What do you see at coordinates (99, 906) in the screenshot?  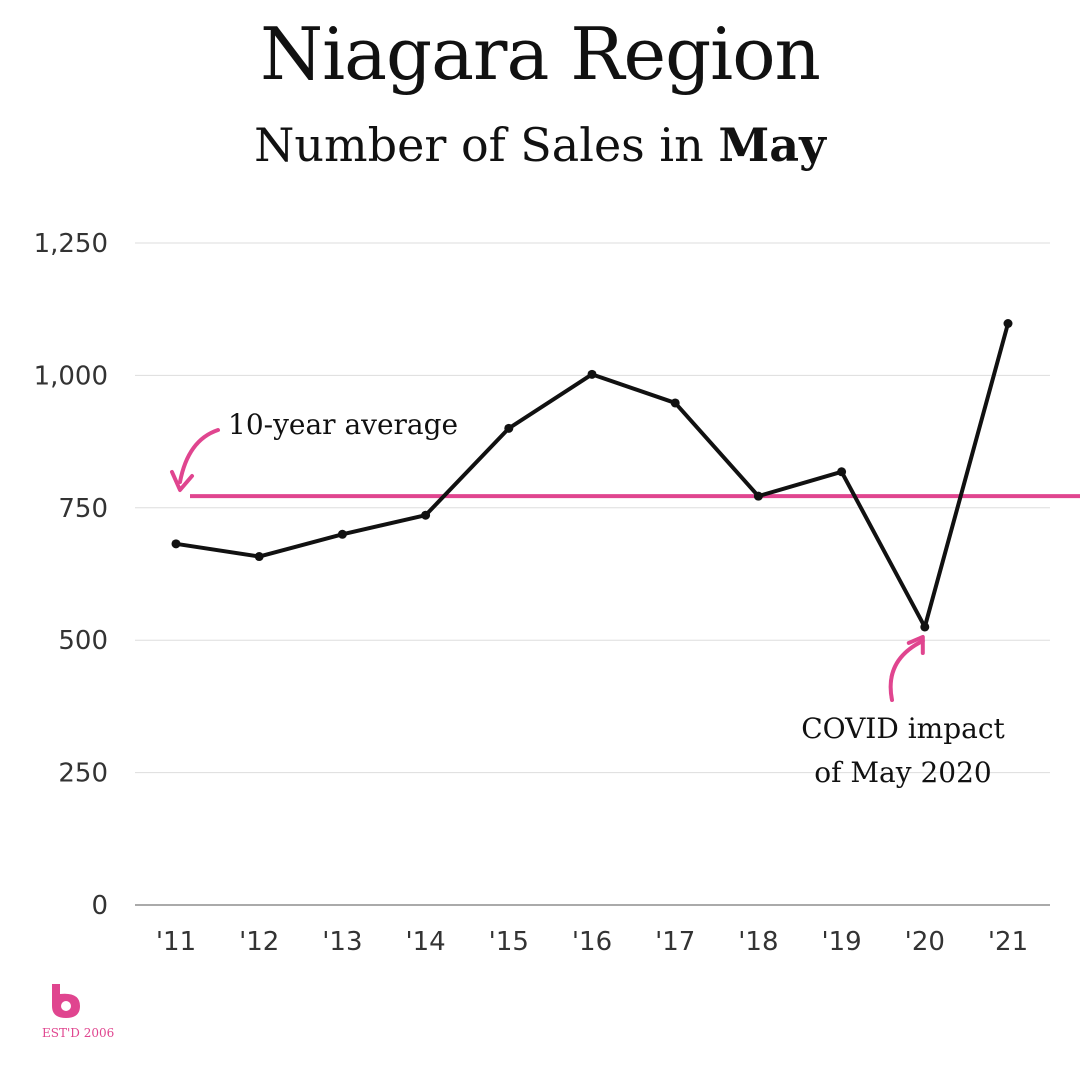 I see `y-tick-label: 0` at bounding box center [99, 906].